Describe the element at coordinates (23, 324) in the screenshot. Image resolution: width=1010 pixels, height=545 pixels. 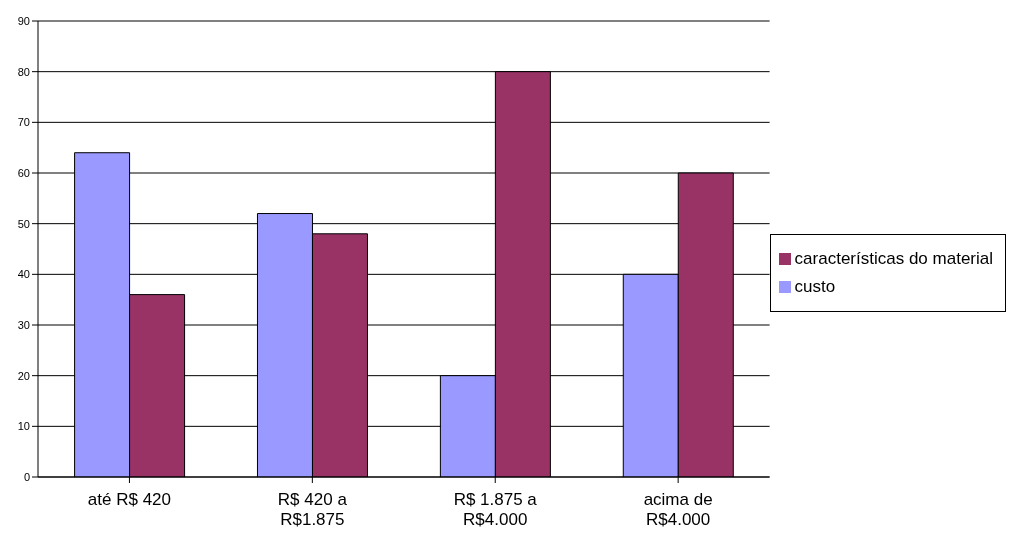
I see `y-tick-label: 30` at that location.